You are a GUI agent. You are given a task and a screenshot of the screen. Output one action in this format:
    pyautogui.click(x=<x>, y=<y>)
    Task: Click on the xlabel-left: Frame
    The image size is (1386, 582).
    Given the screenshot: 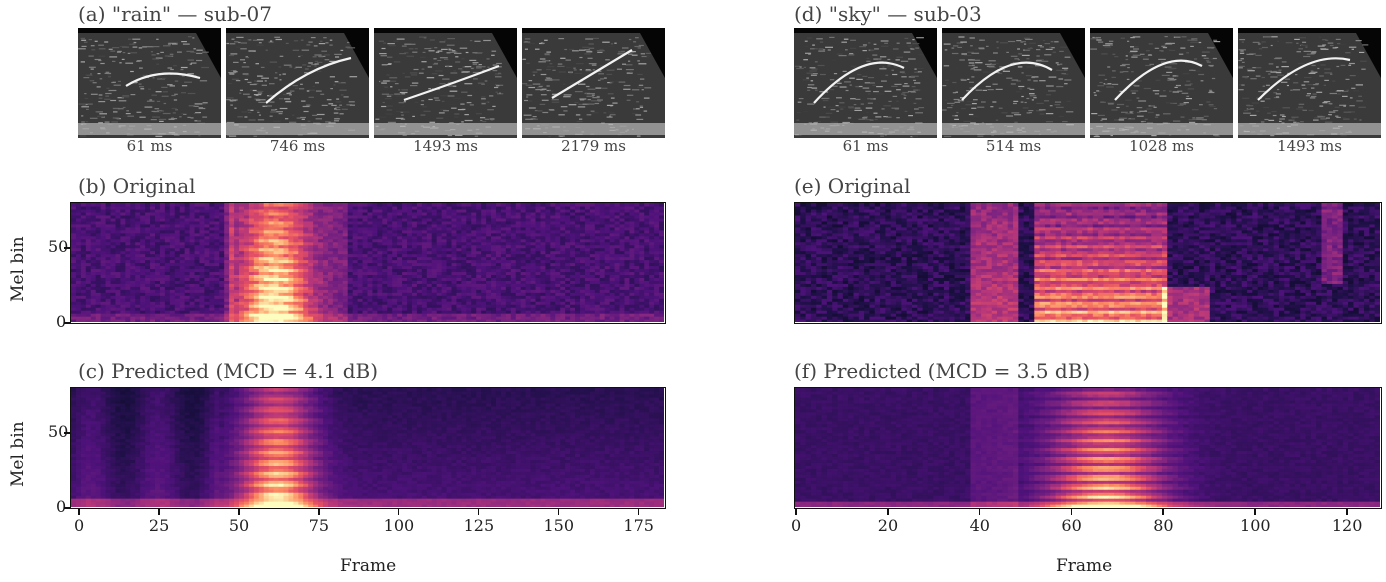 What is the action you would take?
    pyautogui.click(x=368, y=566)
    